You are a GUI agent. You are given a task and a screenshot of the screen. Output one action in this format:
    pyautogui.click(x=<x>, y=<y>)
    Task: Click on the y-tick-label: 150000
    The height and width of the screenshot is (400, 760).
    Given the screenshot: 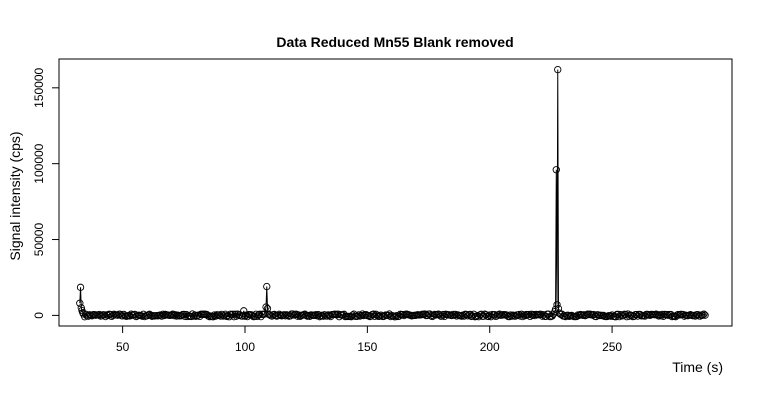 What is the action you would take?
    pyautogui.click(x=39, y=87)
    